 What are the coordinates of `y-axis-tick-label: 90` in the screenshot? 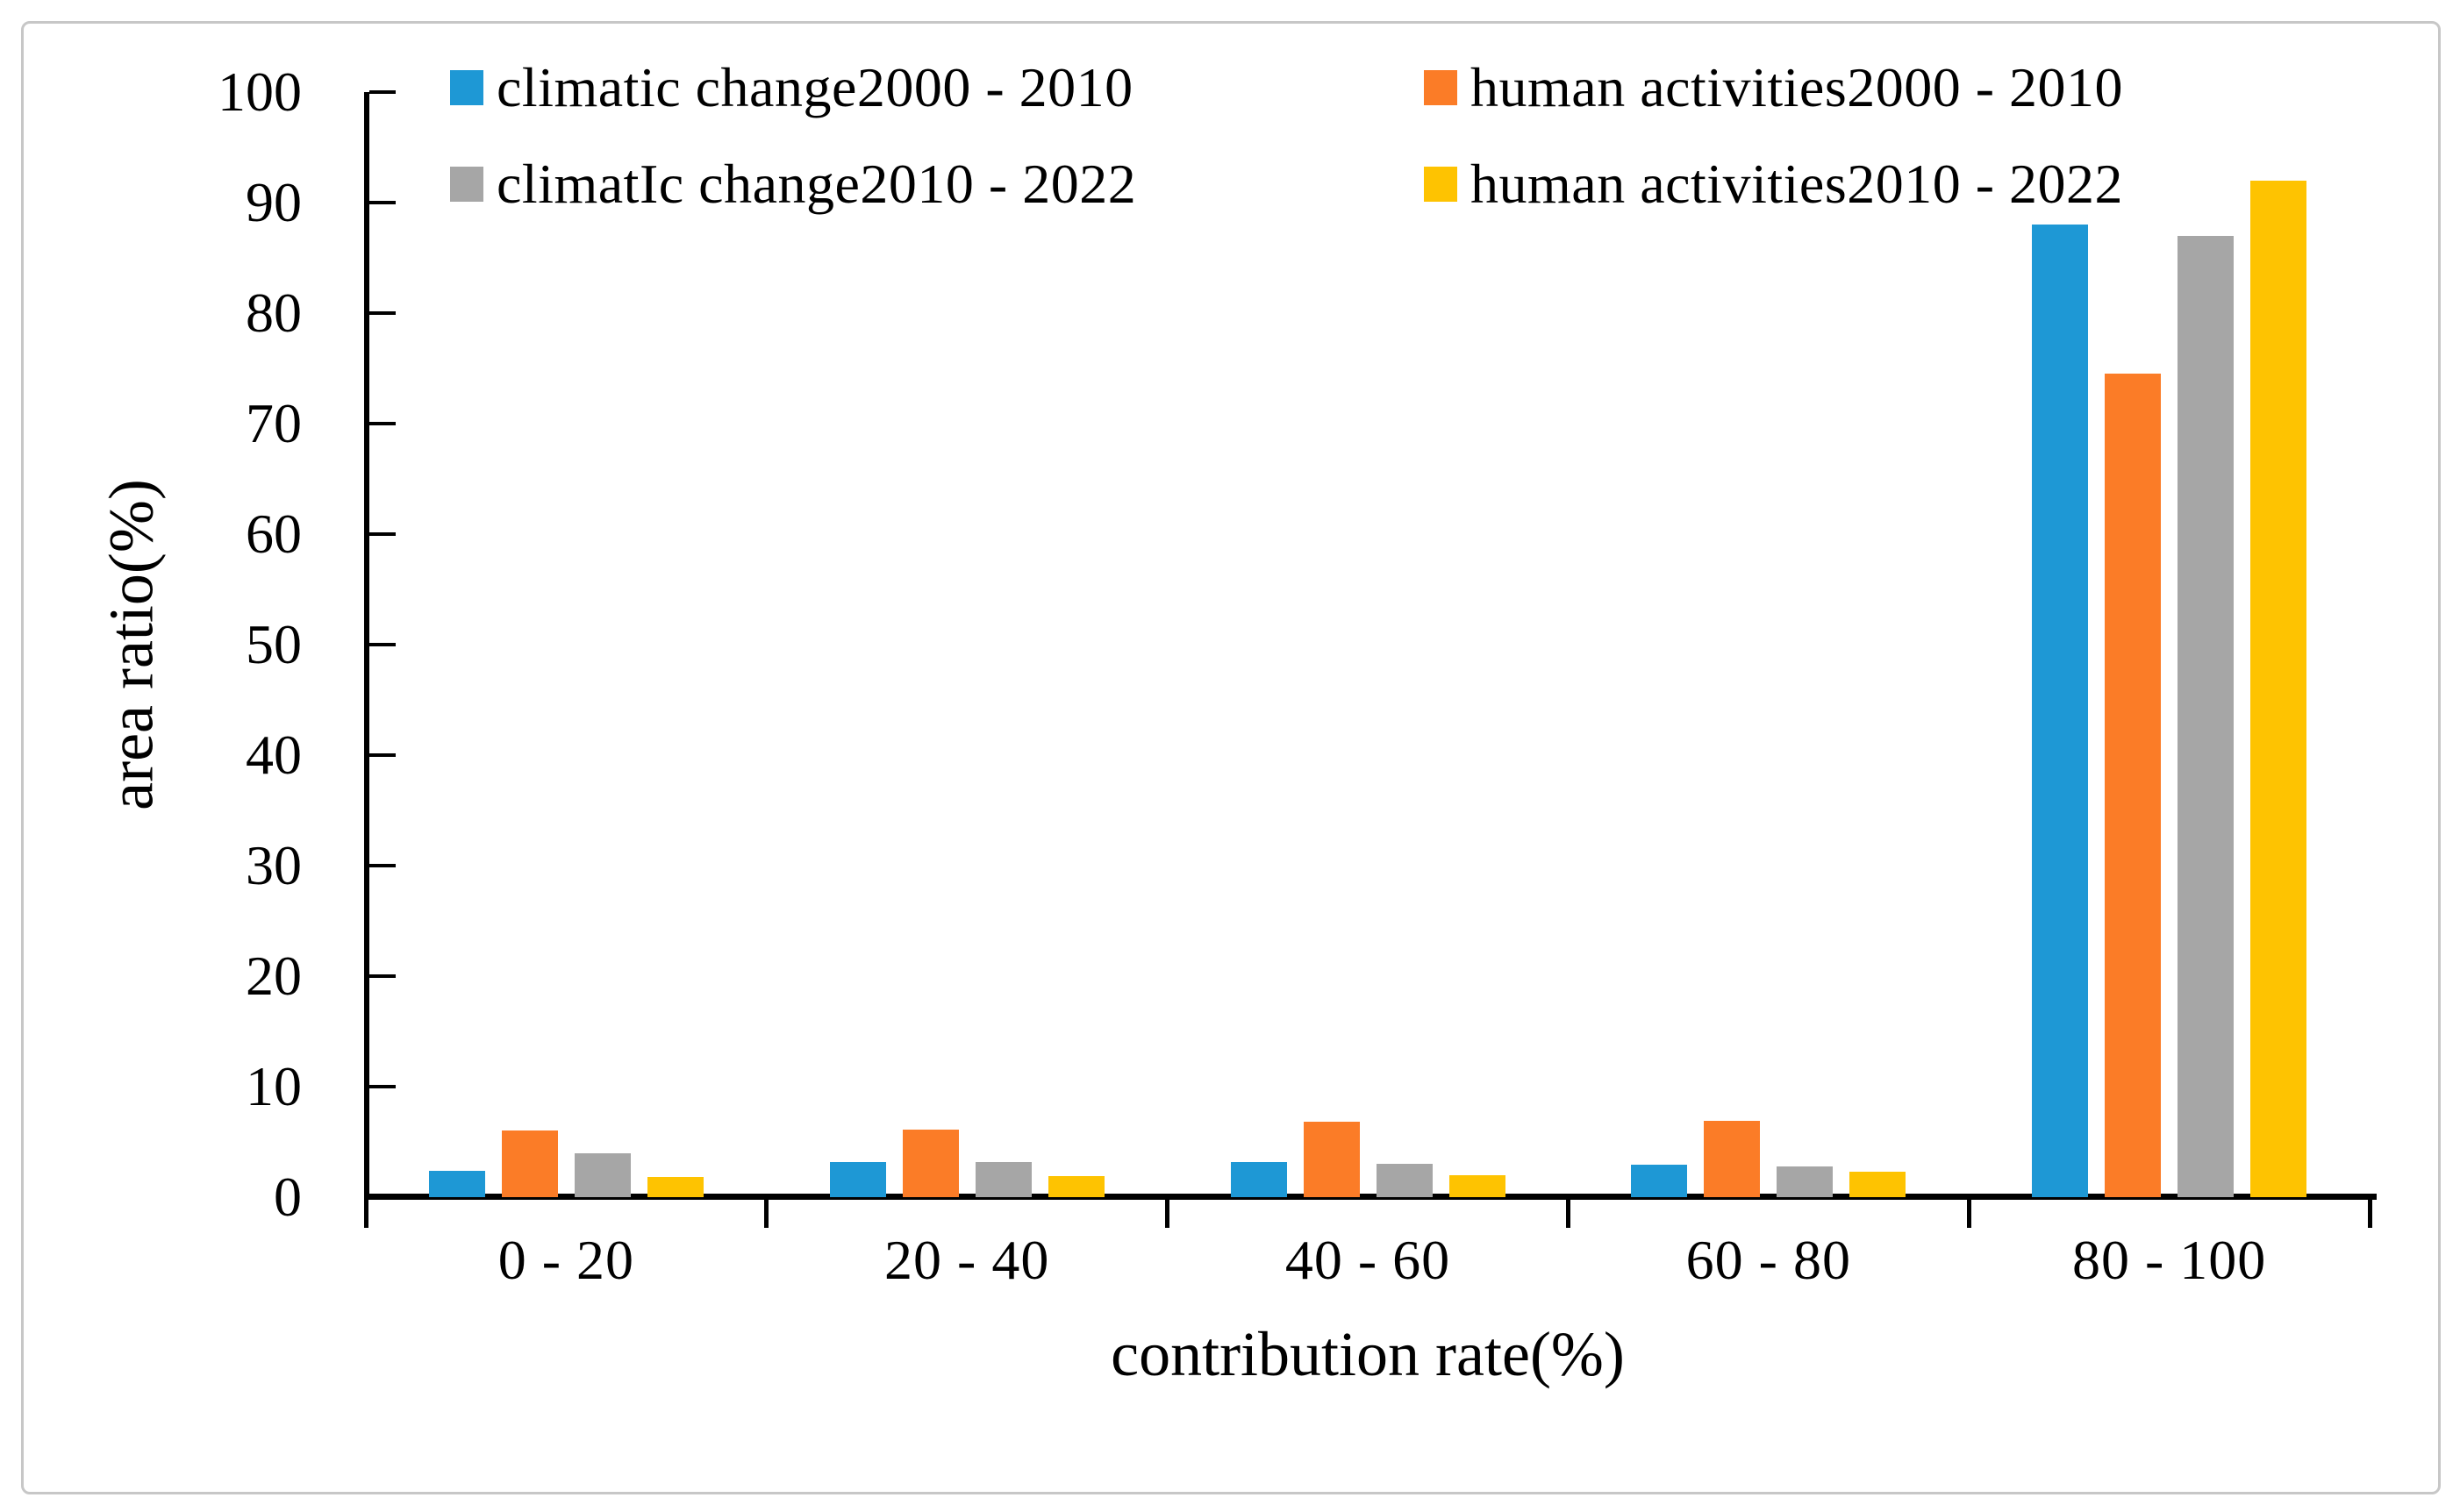 It's located at (274, 202).